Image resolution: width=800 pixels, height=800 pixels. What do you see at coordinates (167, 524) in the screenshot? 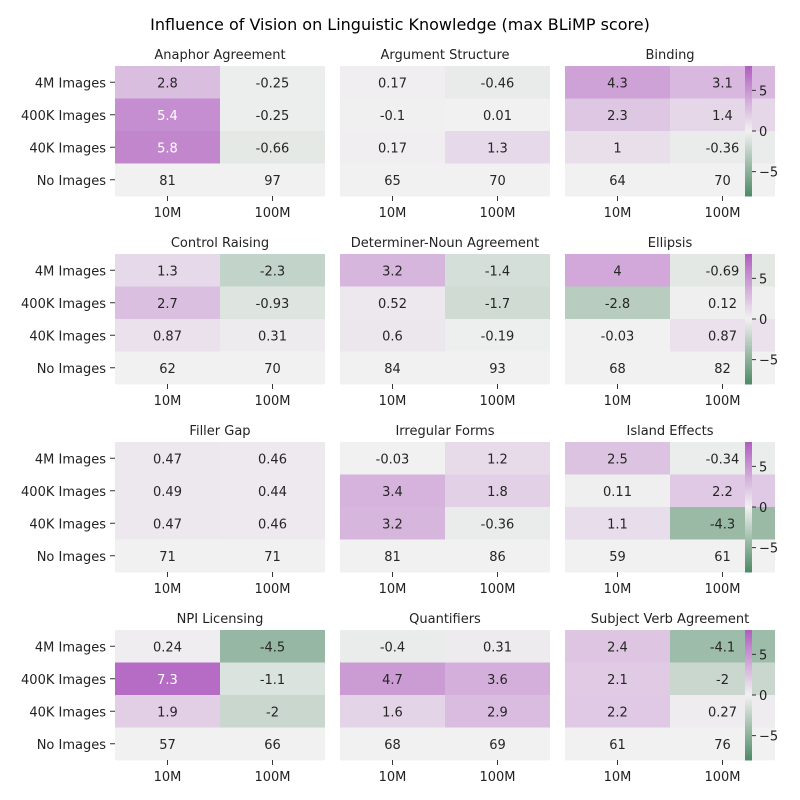
I see `cell-value-label: 0.47` at bounding box center [167, 524].